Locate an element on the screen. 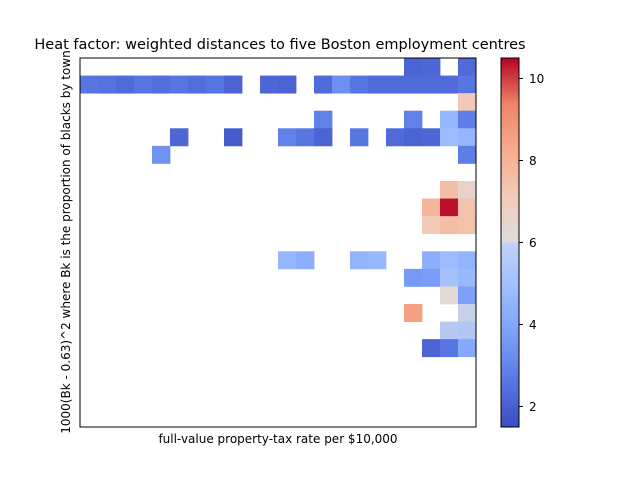 The width and height of the screenshot is (640, 480). colorbar-tick-label: 4 is located at coordinates (533, 325).